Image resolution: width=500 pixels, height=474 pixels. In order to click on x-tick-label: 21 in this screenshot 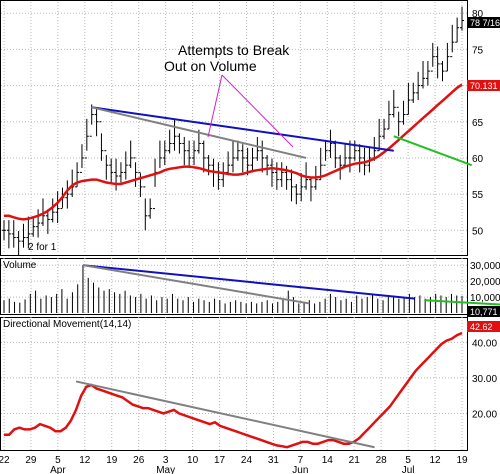, I will do `click(355, 460)`.